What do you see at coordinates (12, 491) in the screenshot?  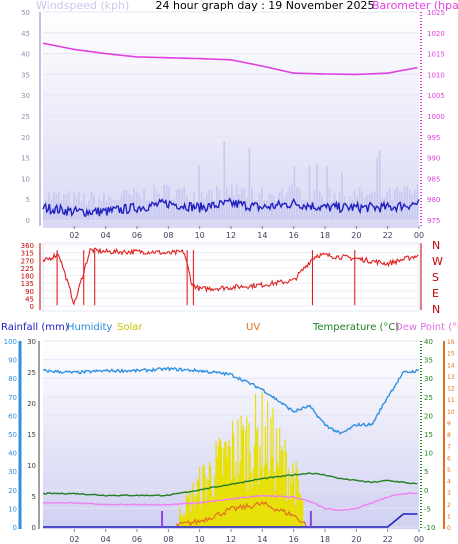 I see `humidity-tick-label: 20` at bounding box center [12, 491].